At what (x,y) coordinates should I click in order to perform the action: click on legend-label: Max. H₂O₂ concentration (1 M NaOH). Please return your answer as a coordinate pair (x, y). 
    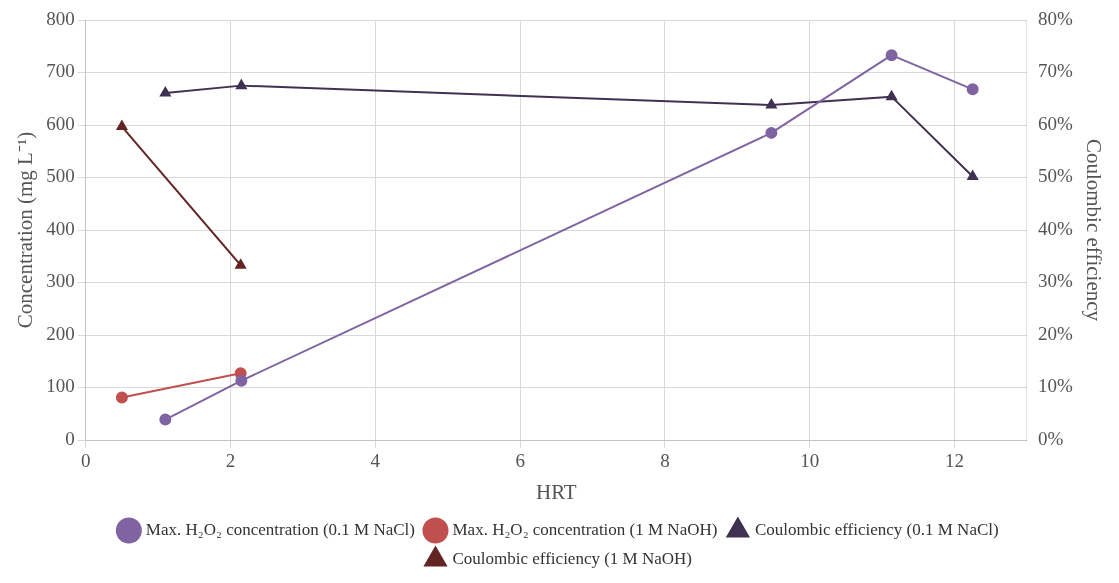
    Looking at the image, I should click on (585, 529).